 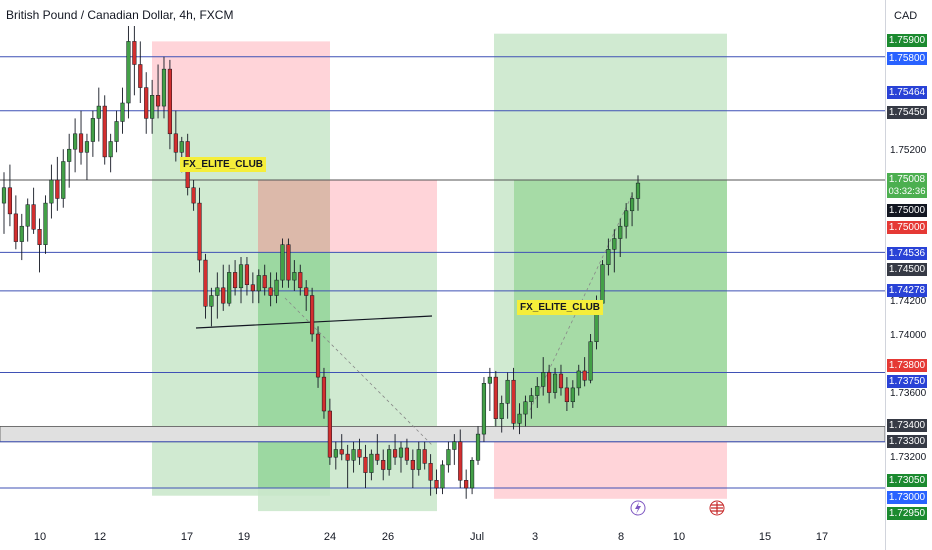 What do you see at coordinates (907, 112) in the screenshot?
I see `price-tag: 1.75450` at bounding box center [907, 112].